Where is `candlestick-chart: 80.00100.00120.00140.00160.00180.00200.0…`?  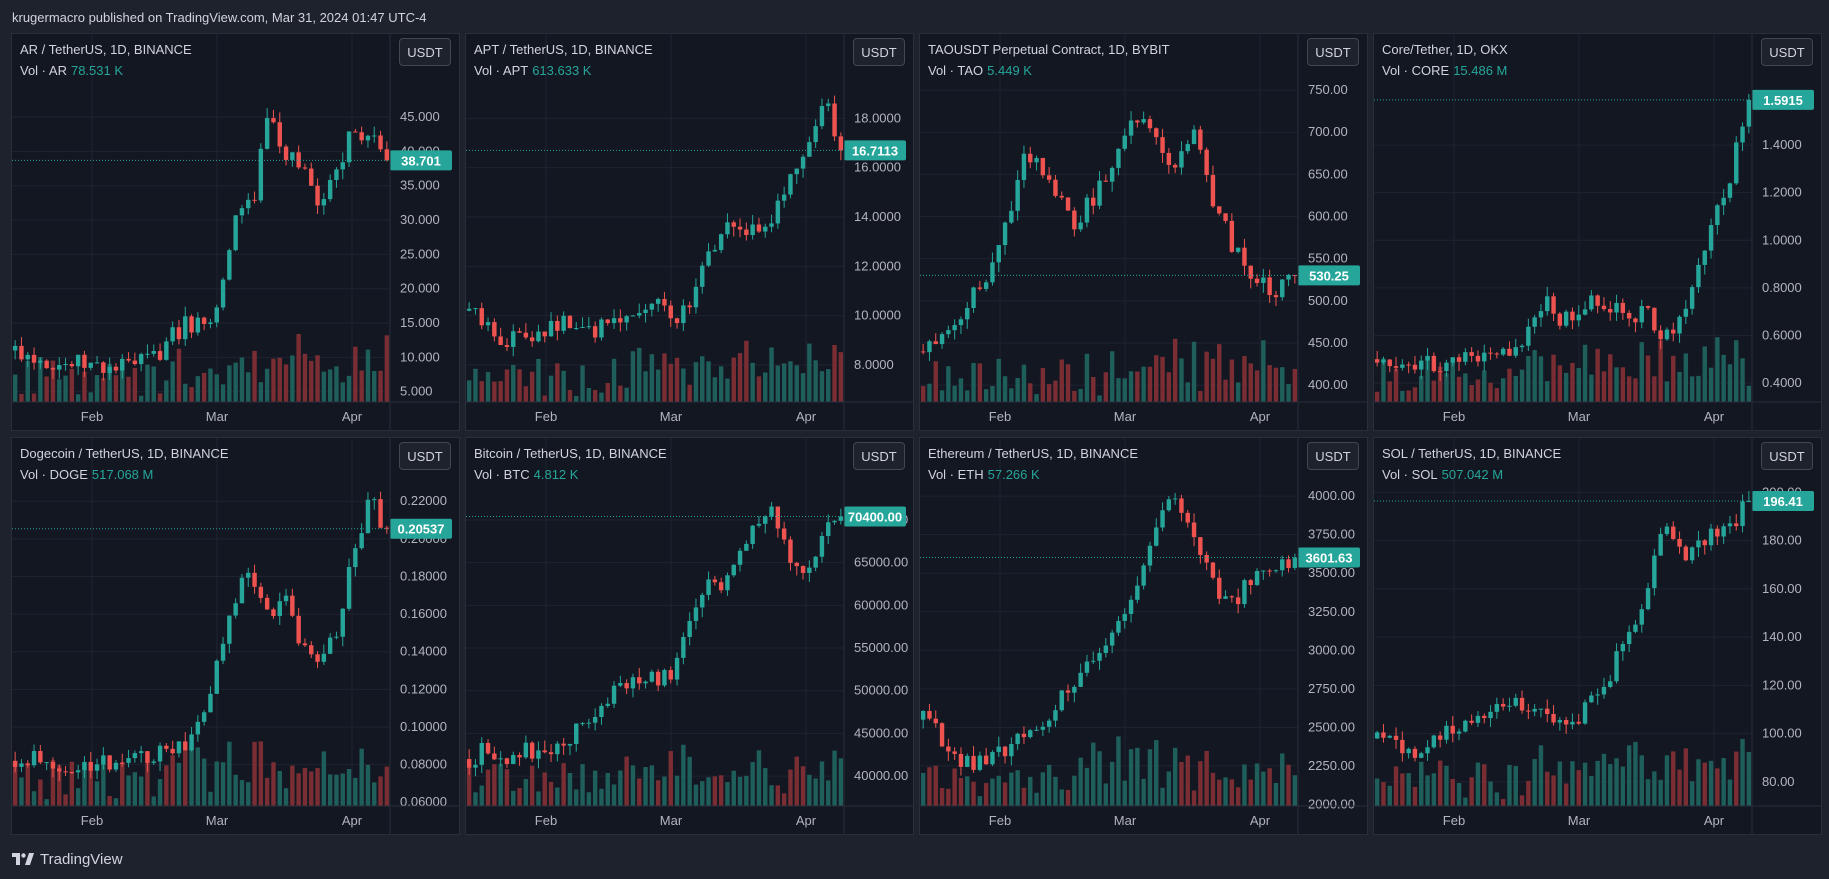 candlestick-chart: 80.00100.00120.00140.00160.00180.00200.0… is located at coordinates (1598, 636).